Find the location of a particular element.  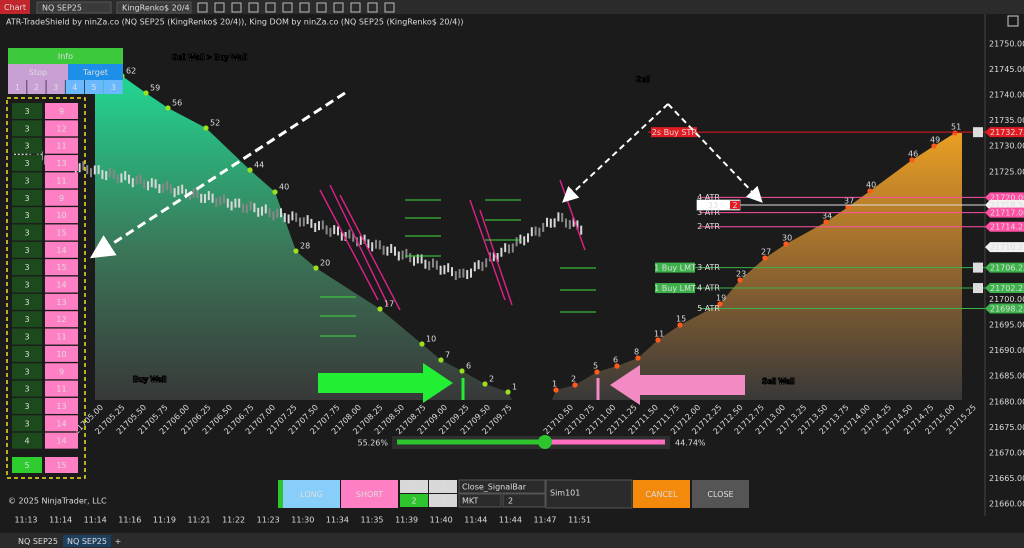

short-button-label: SHORT is located at coordinates (369, 494).